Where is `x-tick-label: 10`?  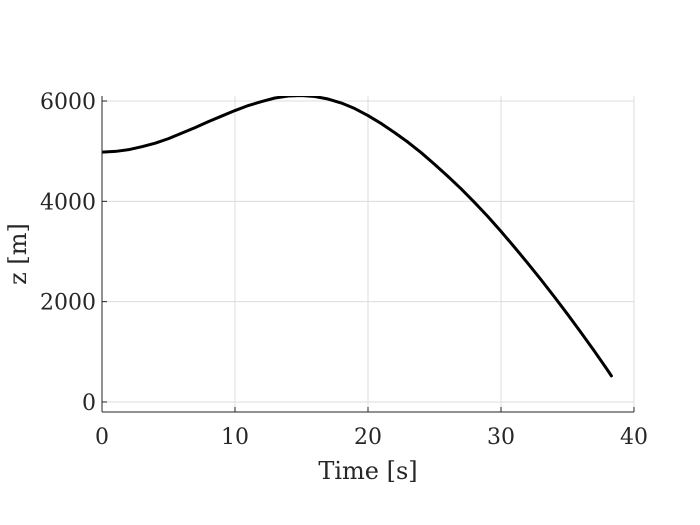
x-tick-label: 10 is located at coordinates (235, 437).